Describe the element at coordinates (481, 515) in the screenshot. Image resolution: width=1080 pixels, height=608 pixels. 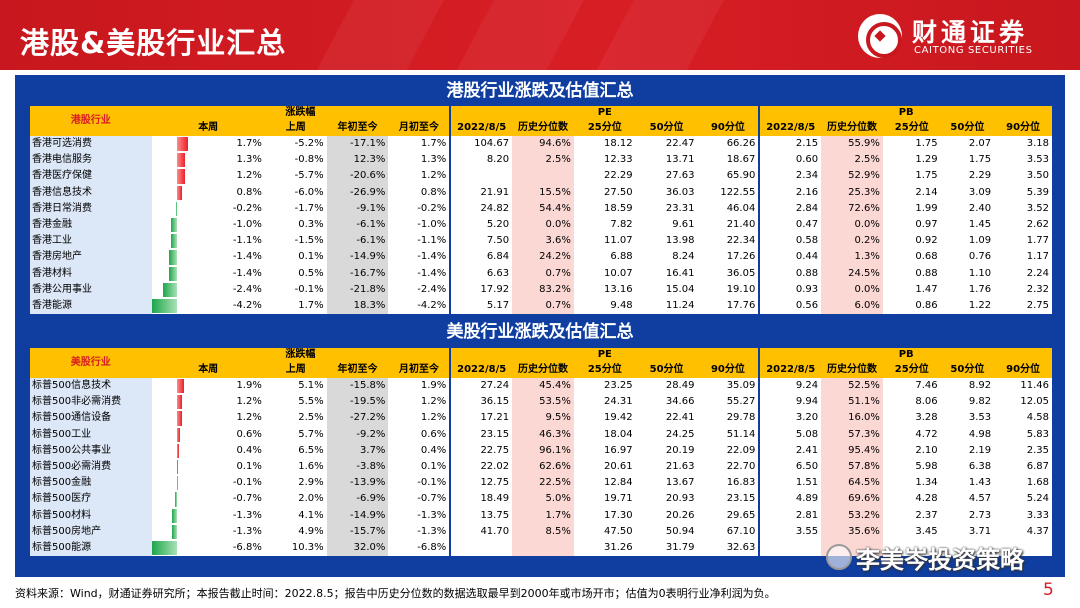
I see `pe-current: 13.75` at that location.